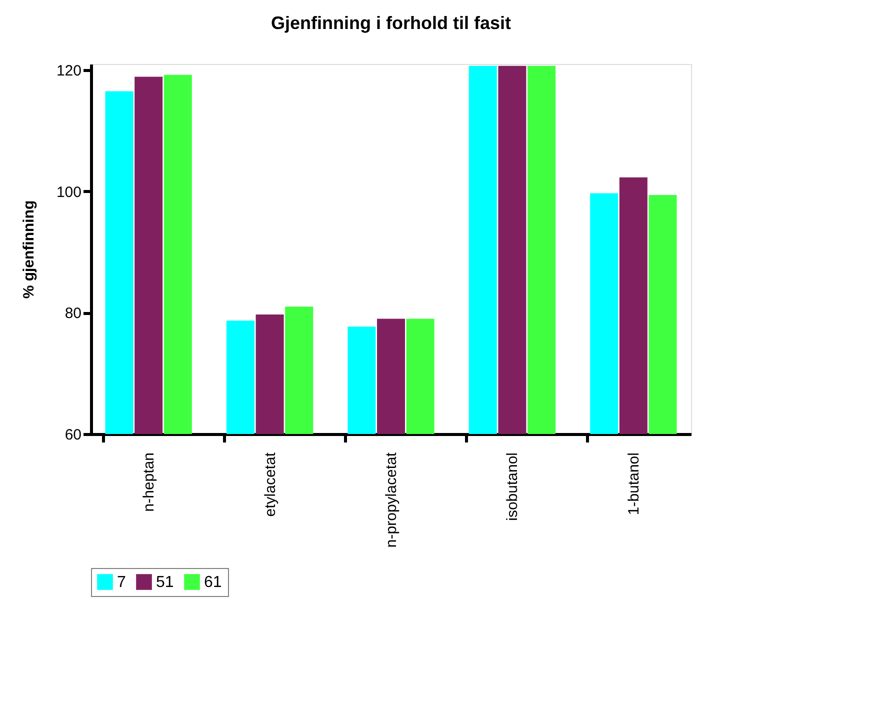  What do you see at coordinates (165, 582) in the screenshot?
I see `legend-label: 51` at bounding box center [165, 582].